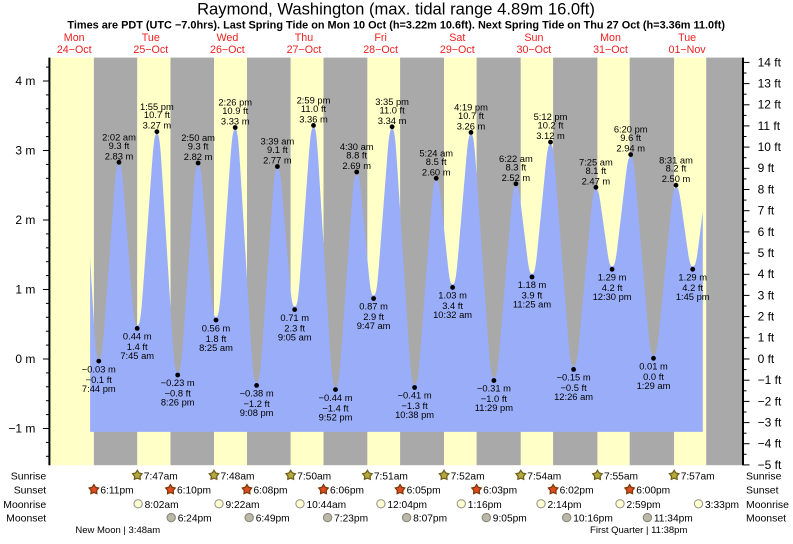 The width and height of the screenshot is (793, 544). I want to click on svg-text: 2.3 ft, so click(294, 328).